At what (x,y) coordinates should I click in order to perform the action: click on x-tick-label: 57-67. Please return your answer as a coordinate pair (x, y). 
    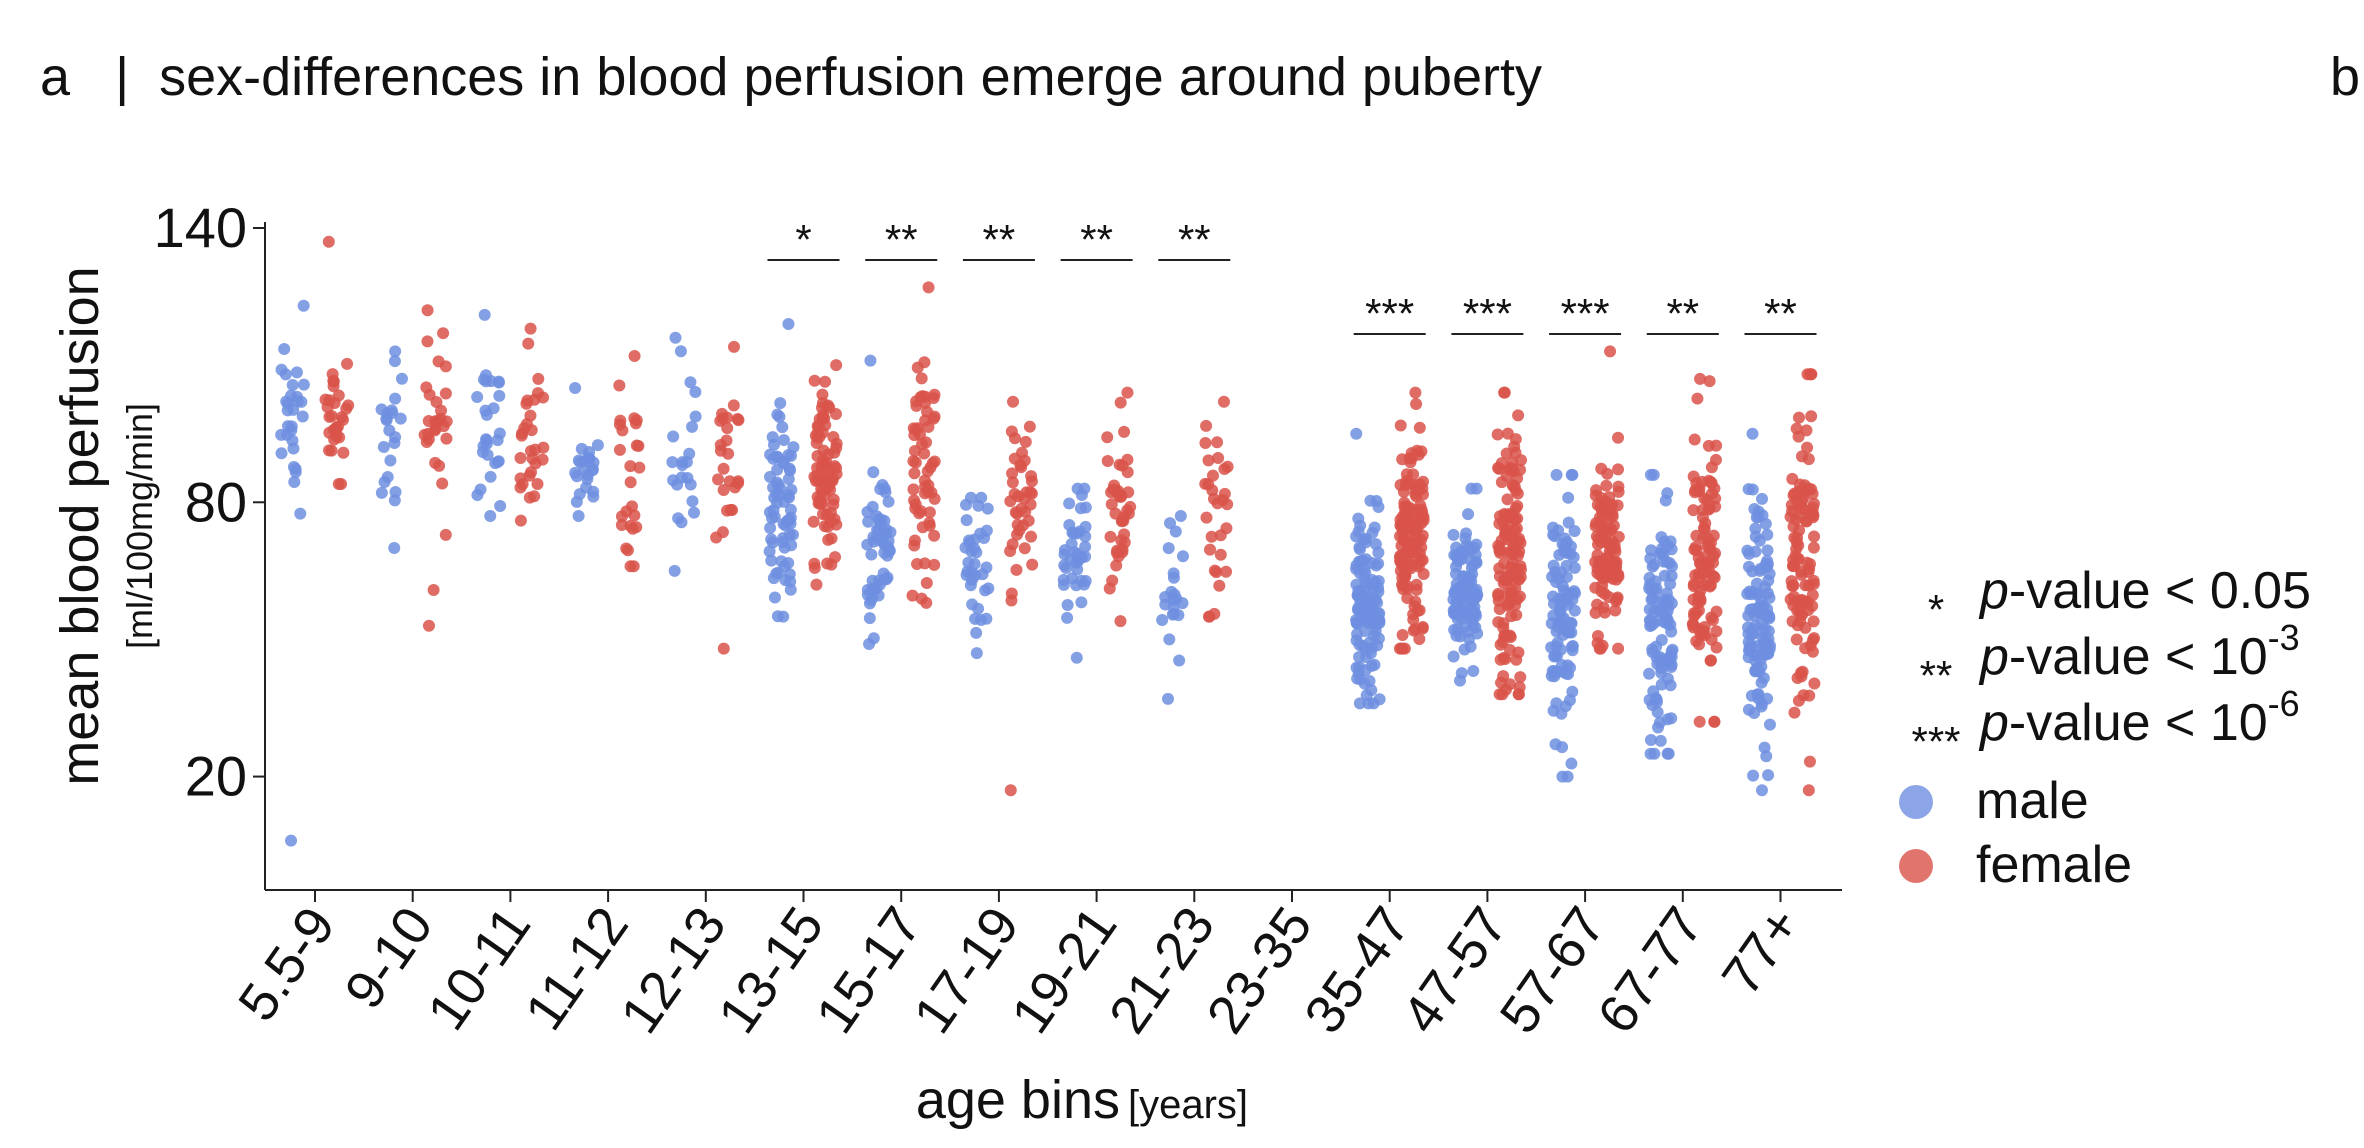
    Looking at the image, I should click on (1553, 970).